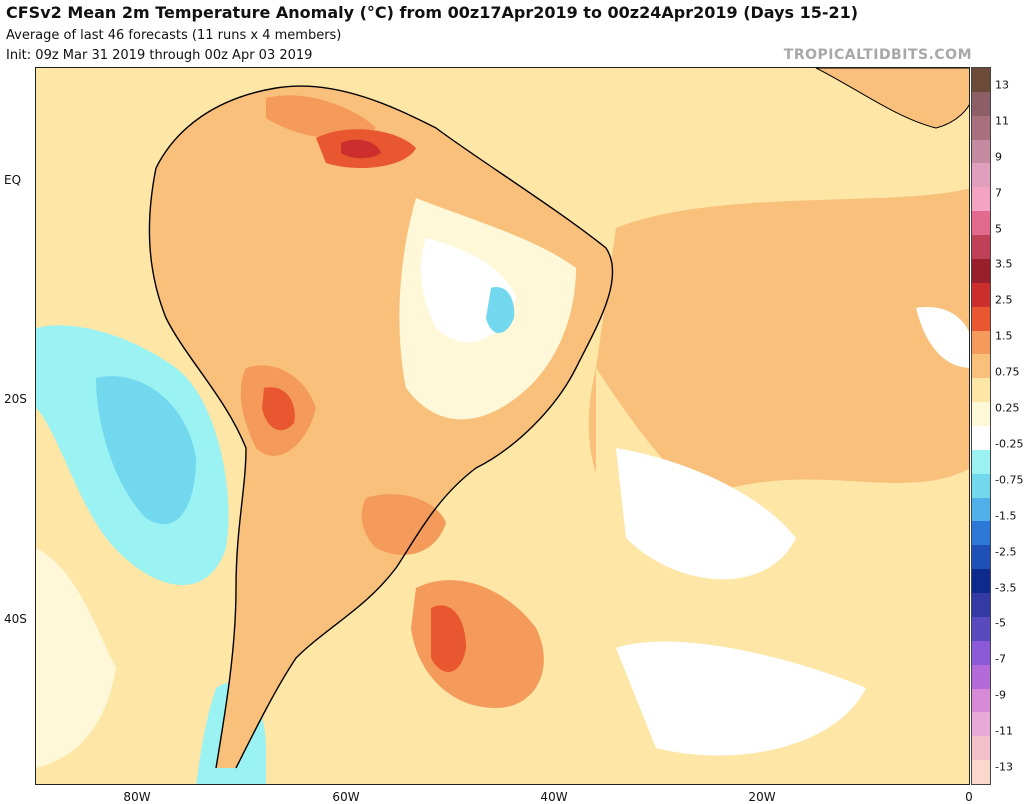 The image size is (1024, 804). Describe the element at coordinates (500, 310) in the screenshot. I see `brazil-cold-spot` at that location.